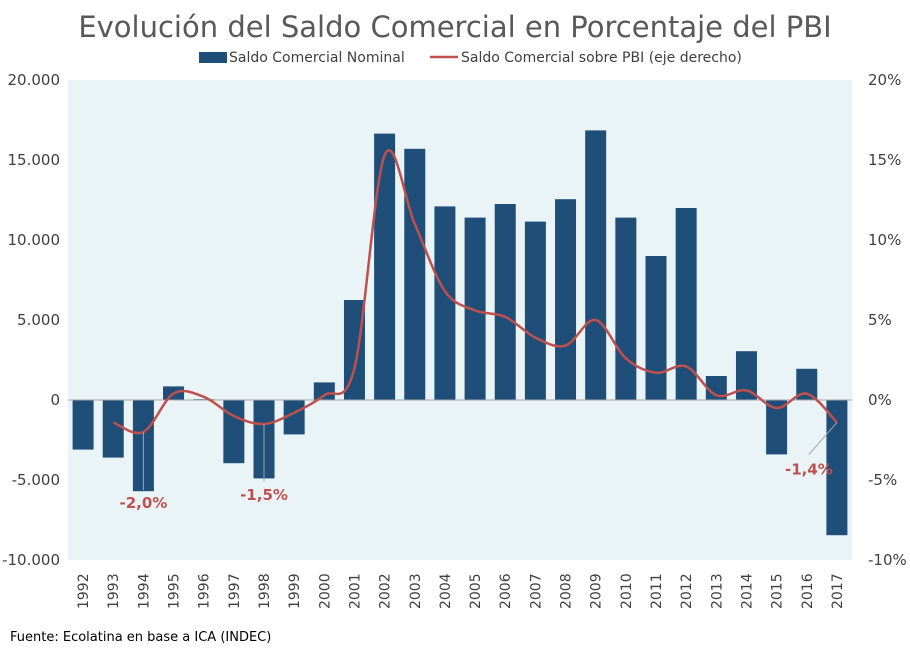  What do you see at coordinates (264, 495) in the screenshot?
I see `annotation-label: -1,5%` at bounding box center [264, 495].